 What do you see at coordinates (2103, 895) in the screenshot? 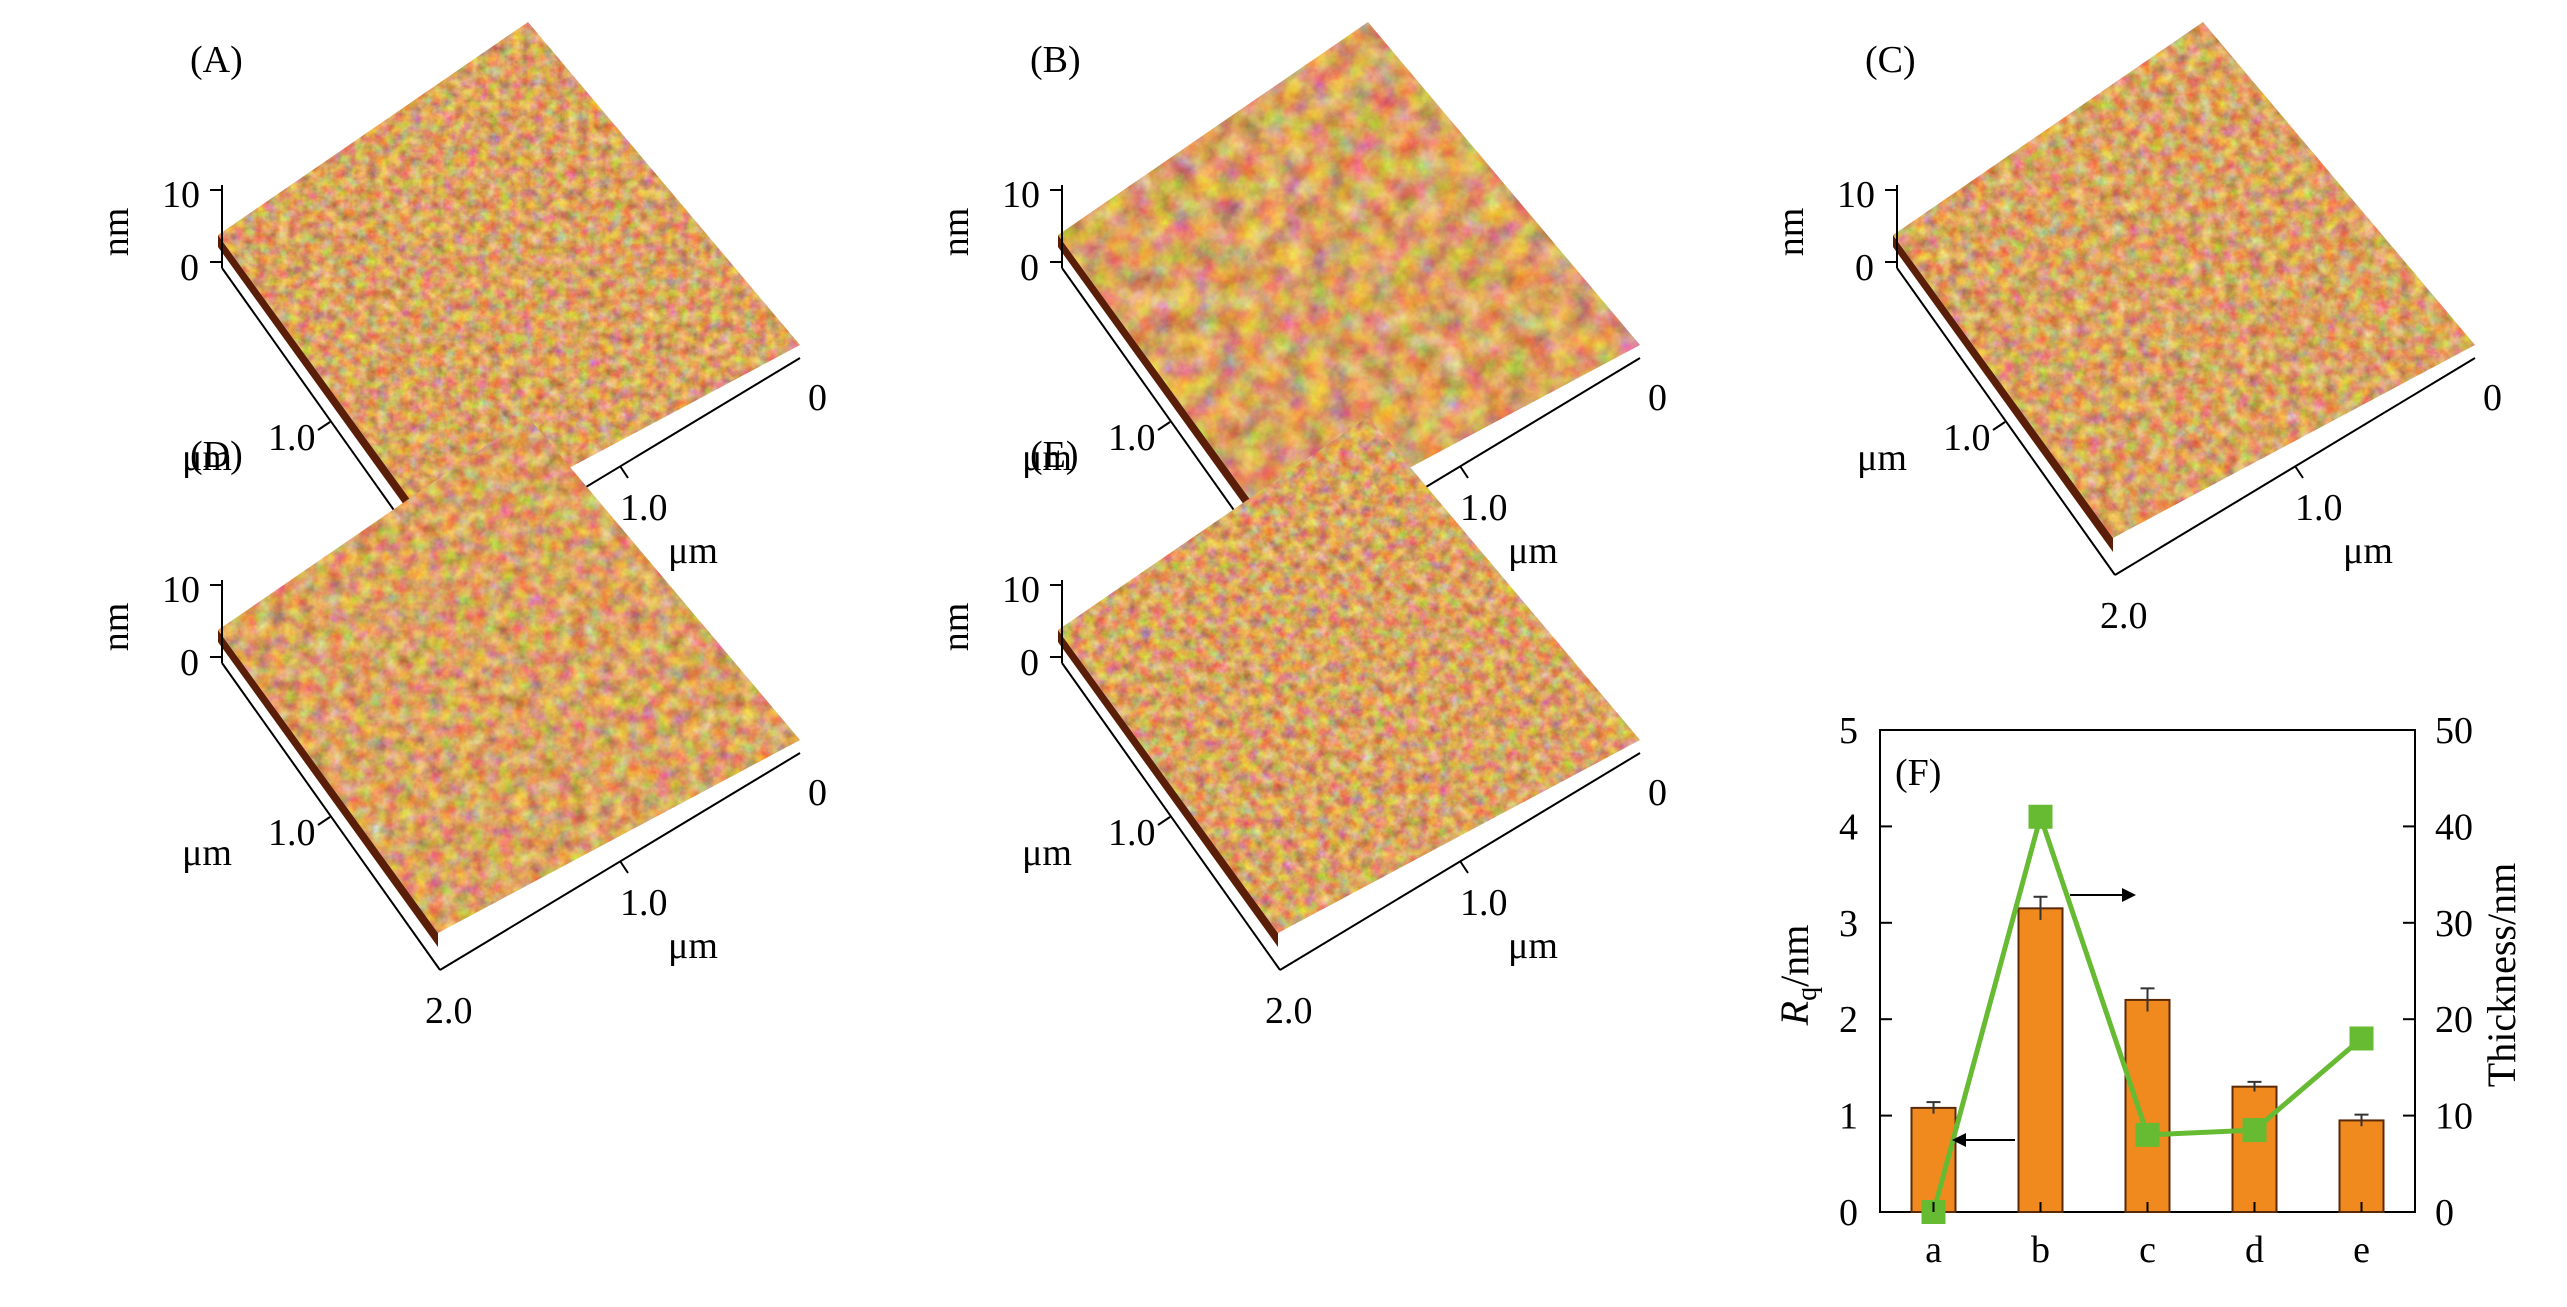
I see `right-arrow-annotation` at bounding box center [2103, 895].